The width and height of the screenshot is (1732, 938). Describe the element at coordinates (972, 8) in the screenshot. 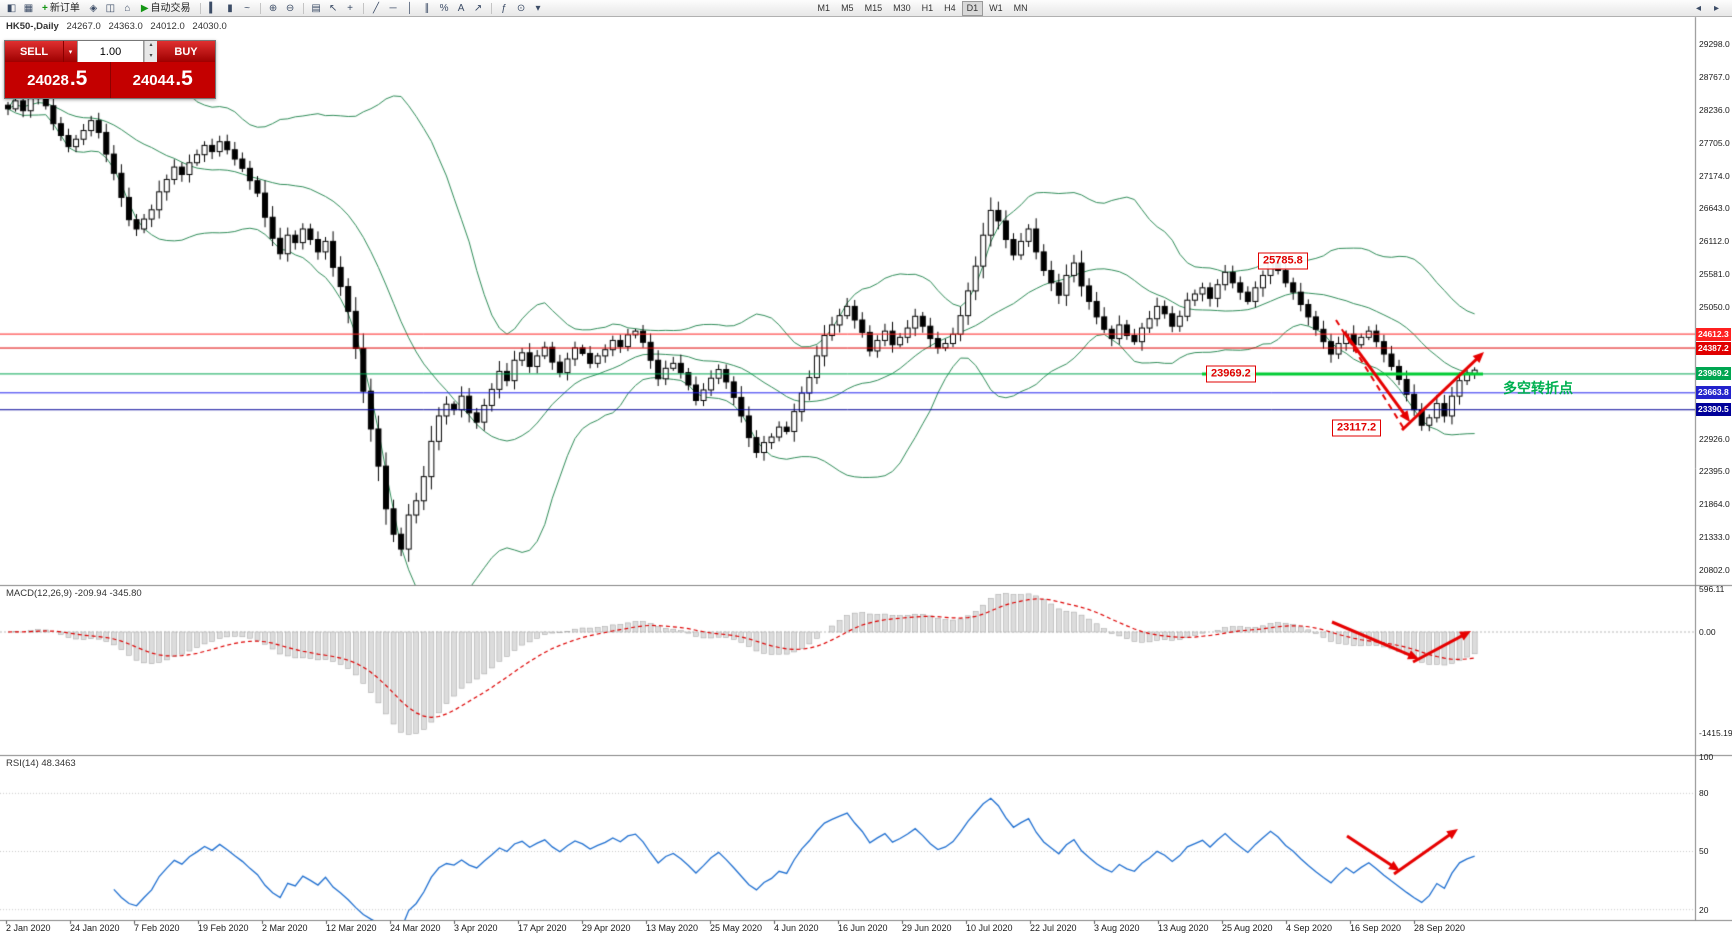

I see `timeframe-d1: D1` at that location.